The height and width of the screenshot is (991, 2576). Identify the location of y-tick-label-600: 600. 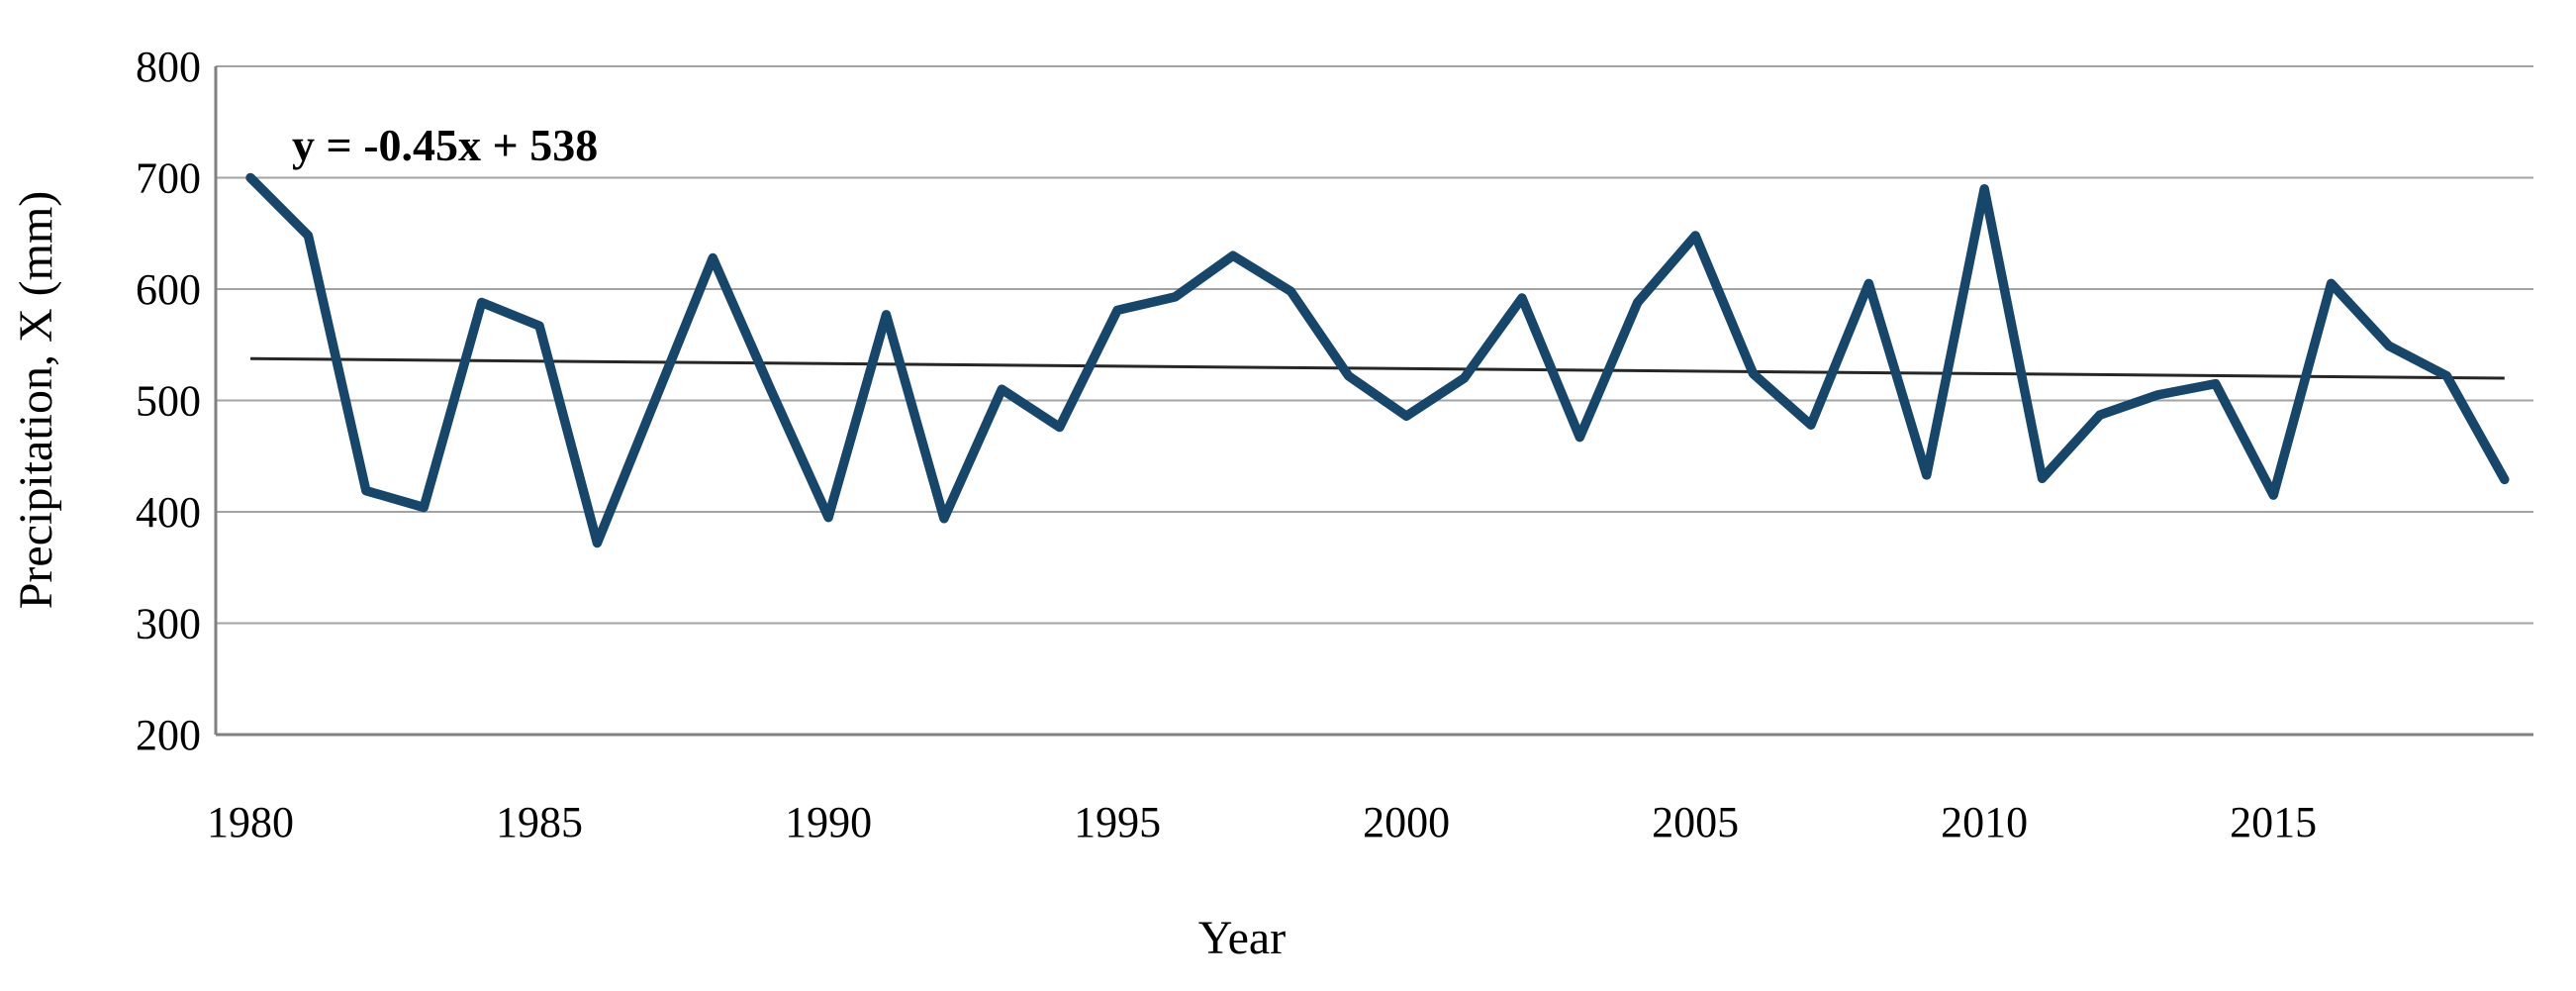
(168, 289).